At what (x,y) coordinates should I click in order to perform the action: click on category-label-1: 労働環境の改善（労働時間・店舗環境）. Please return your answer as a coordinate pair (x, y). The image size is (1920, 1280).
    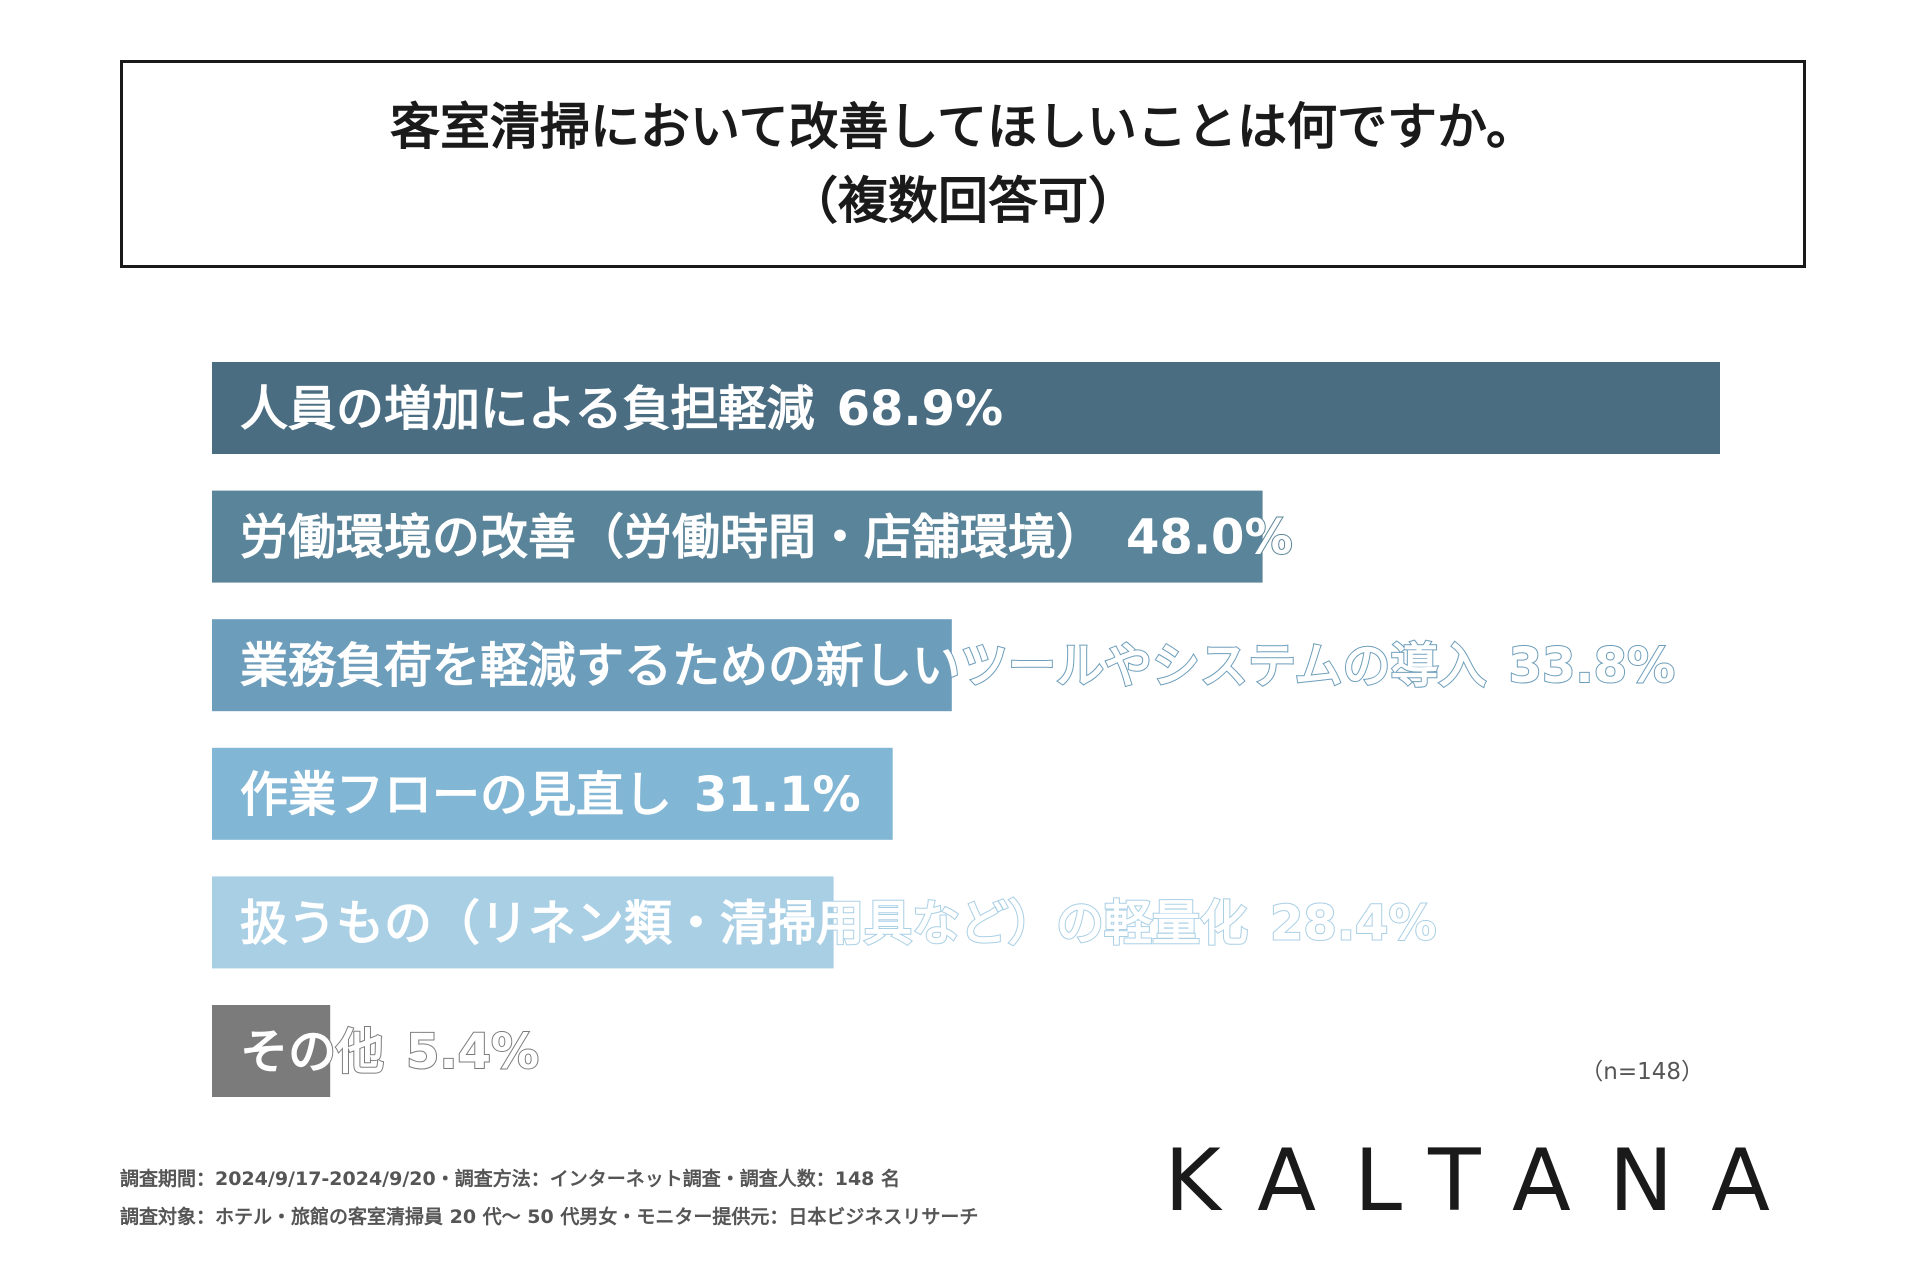
    Looking at the image, I should click on (672, 538).